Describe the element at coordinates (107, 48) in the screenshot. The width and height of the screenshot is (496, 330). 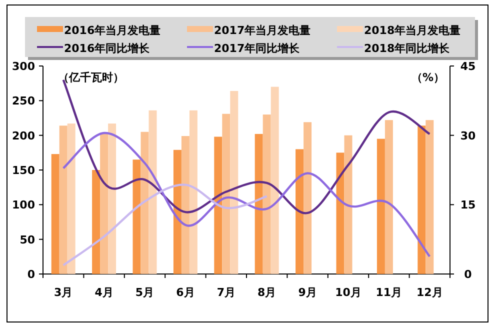
I see `legend-label: 2016年同比增长` at that location.